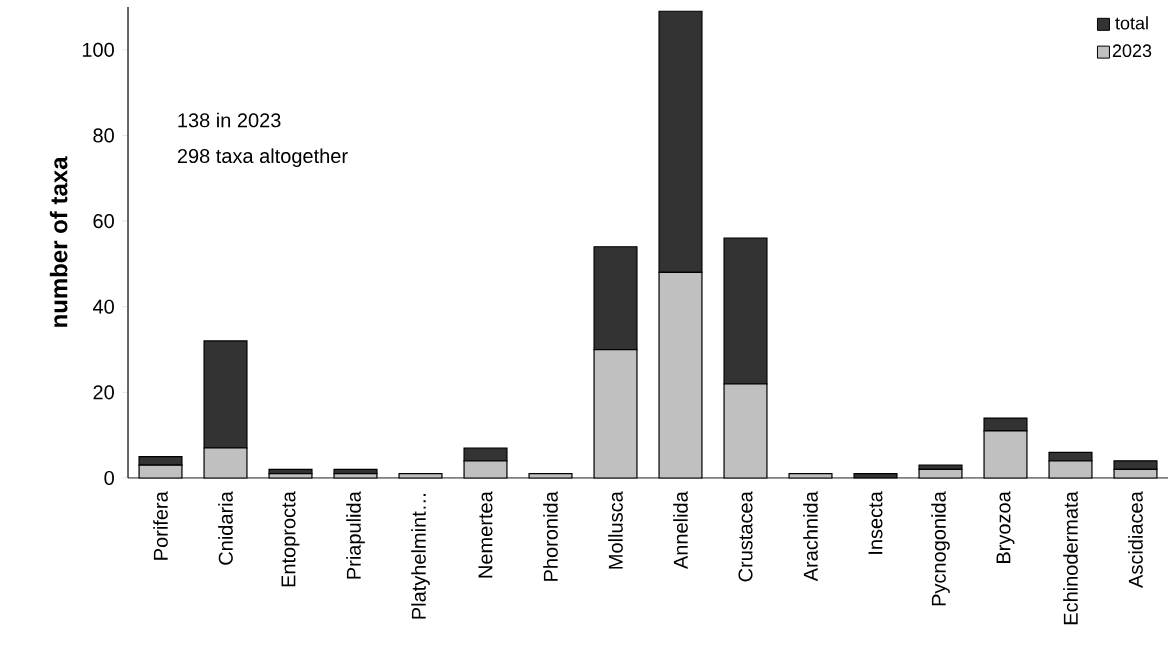  I want to click on x-tick-label: Echinodermata, so click(1070, 558).